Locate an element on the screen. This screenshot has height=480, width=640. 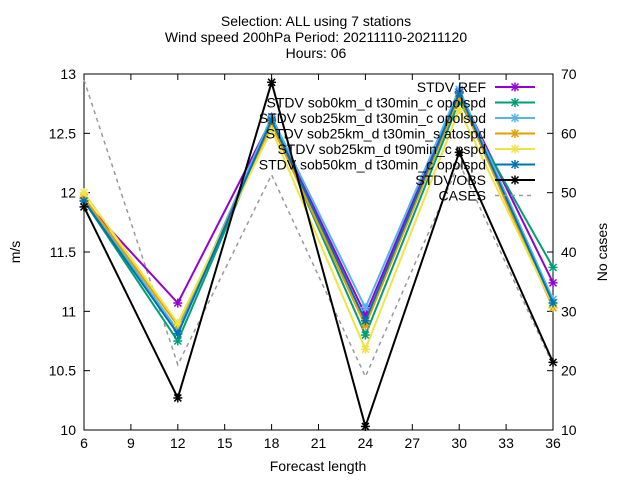
x-tick-label: 9 is located at coordinates (131, 443).